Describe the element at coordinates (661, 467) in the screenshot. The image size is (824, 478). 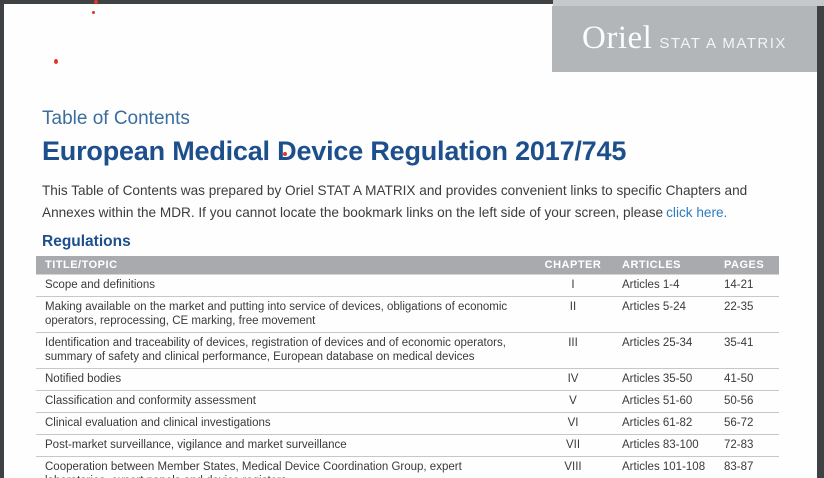
I see `row-articles-link: Articles 101-108` at that location.